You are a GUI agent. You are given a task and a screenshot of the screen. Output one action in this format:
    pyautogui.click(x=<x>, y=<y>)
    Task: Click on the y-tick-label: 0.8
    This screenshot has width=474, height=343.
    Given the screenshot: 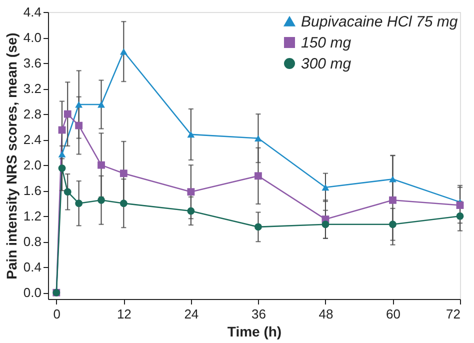 What is the action you would take?
    pyautogui.click(x=32, y=242)
    